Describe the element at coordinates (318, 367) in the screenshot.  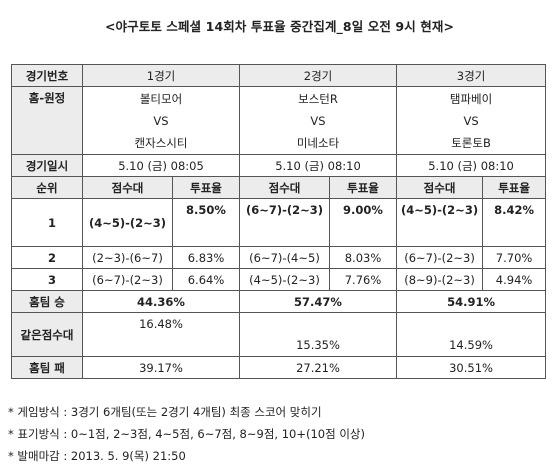
I see `home-loss-rate-2: 27.21%` at that location.